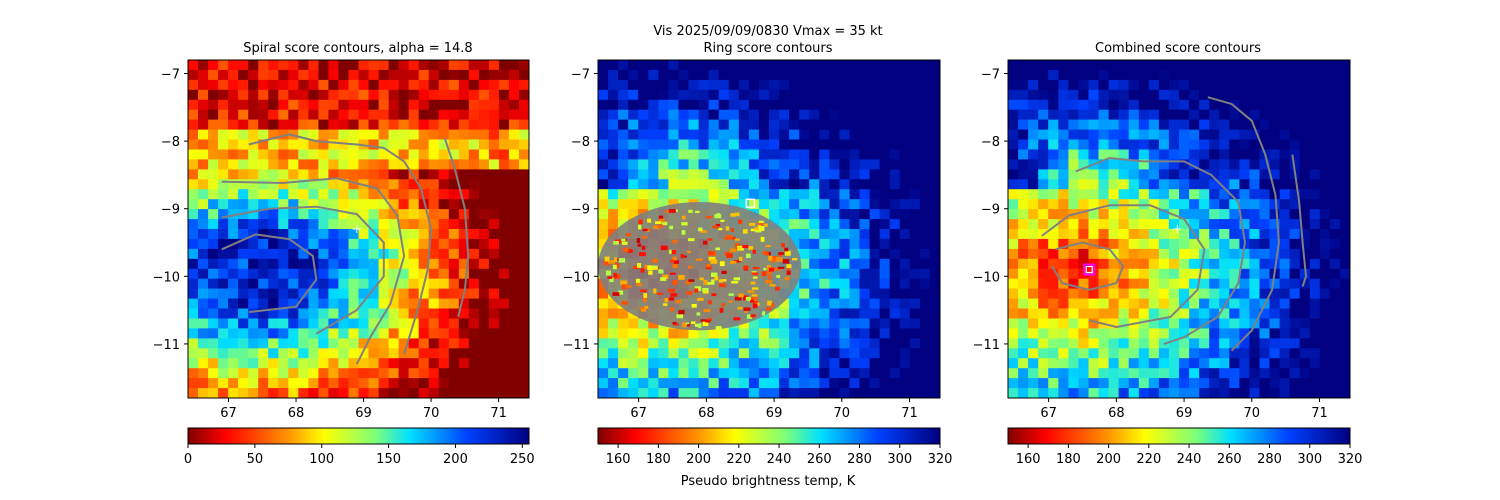 This screenshot has width=1500, height=500. Describe the element at coordinates (170, 75) in the screenshot. I see `y-tick-label: −7` at that location.